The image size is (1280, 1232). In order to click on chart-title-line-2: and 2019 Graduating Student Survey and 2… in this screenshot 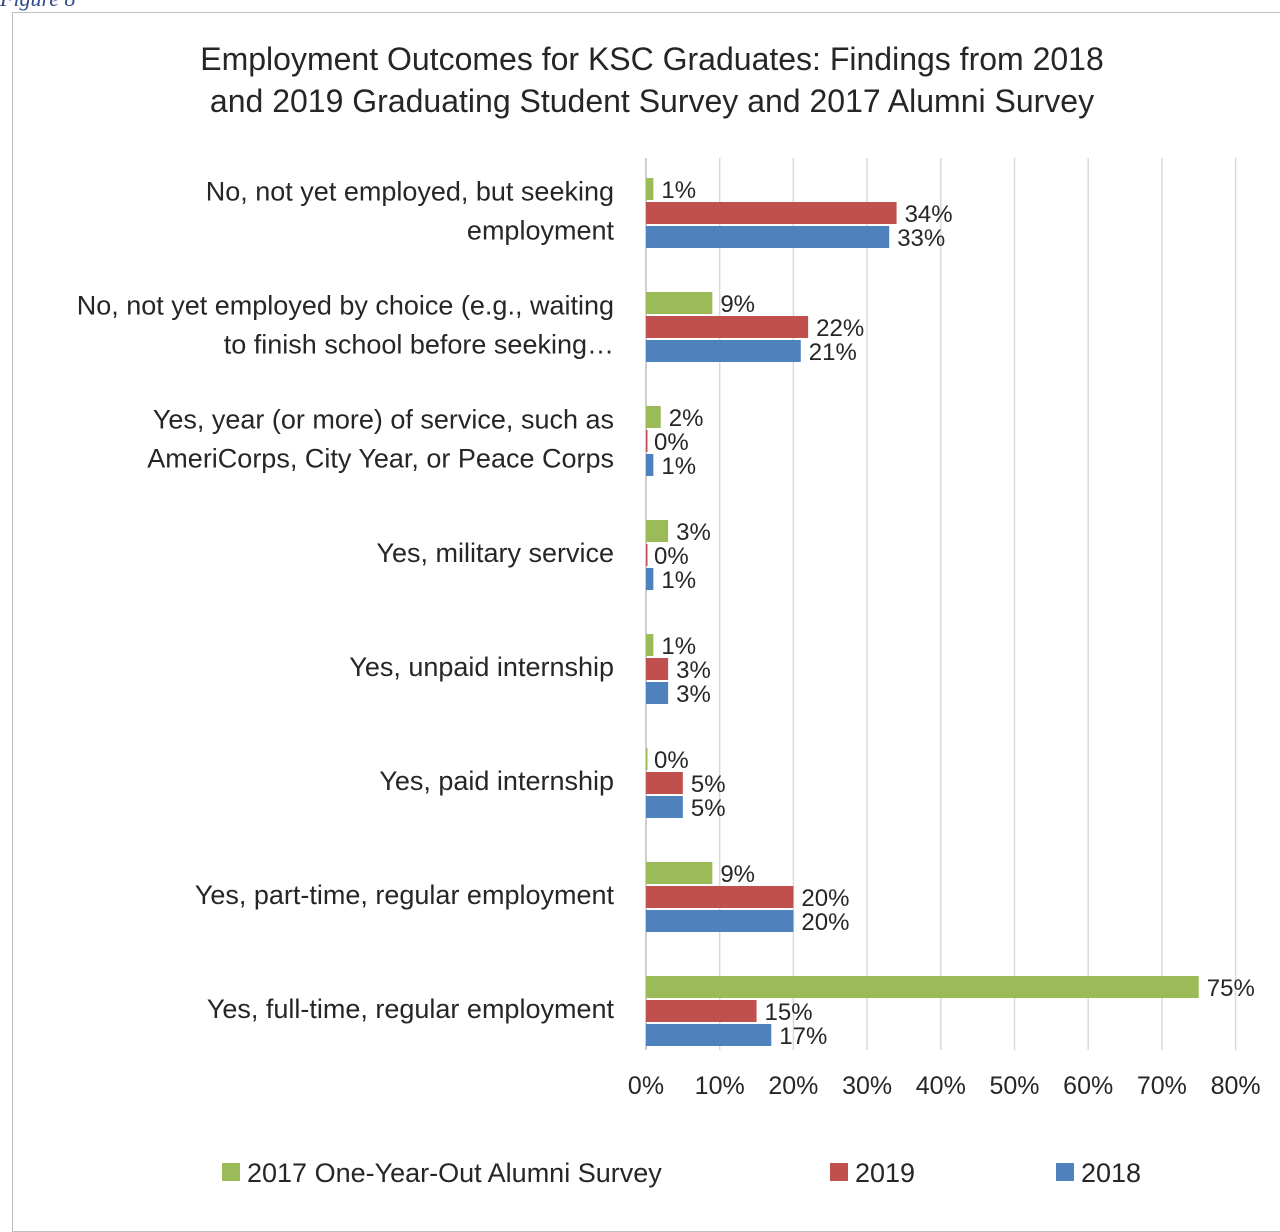, I will do `click(652, 101)`.